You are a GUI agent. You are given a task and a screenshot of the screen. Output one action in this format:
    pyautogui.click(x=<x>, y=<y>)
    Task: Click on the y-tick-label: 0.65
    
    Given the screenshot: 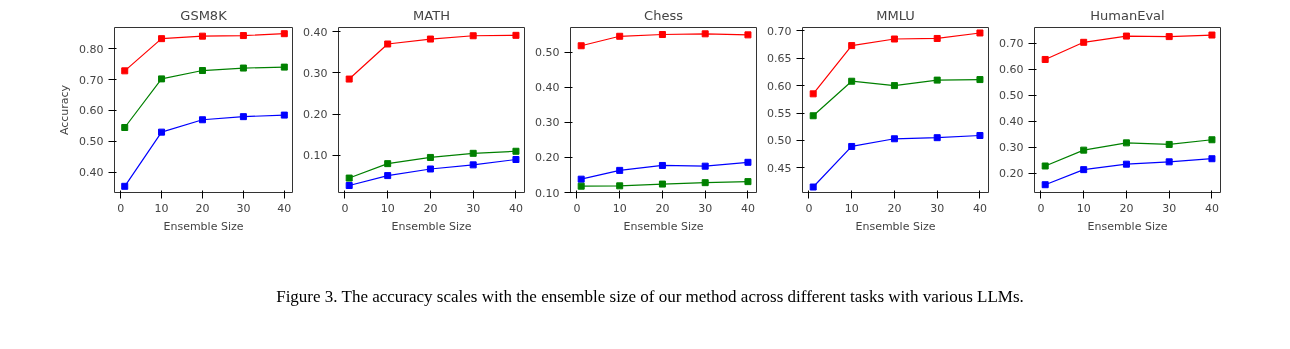 What is the action you would take?
    pyautogui.click(x=779, y=59)
    